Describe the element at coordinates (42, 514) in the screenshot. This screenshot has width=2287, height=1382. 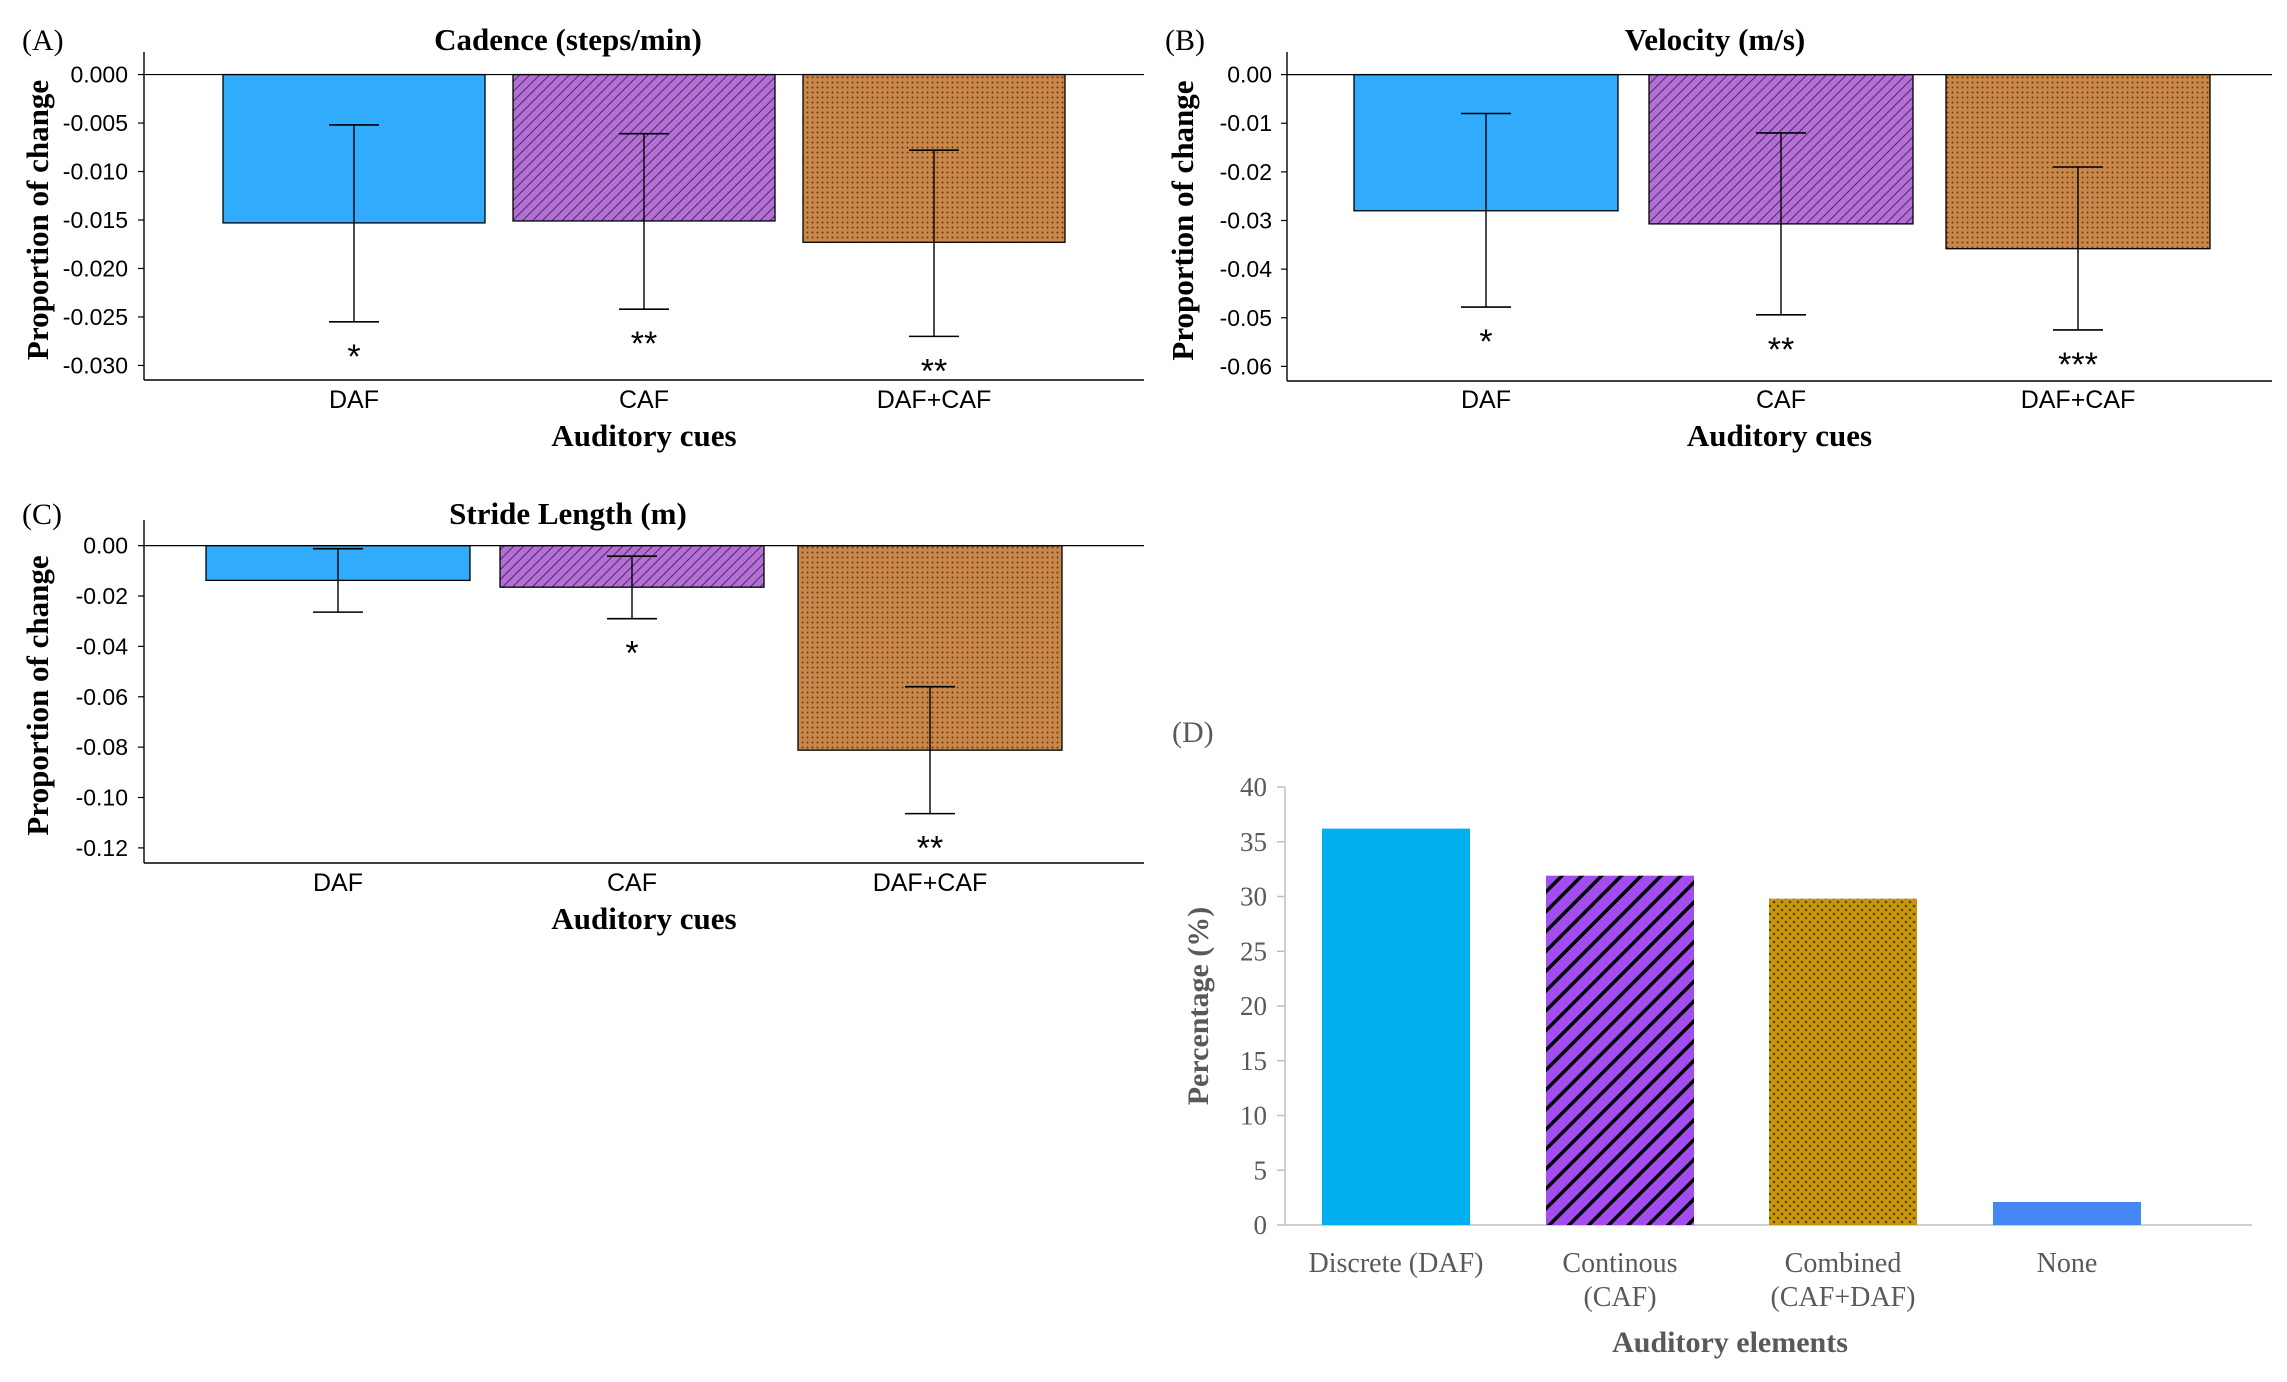
I see `panel-c-panel-label: (C)` at that location.